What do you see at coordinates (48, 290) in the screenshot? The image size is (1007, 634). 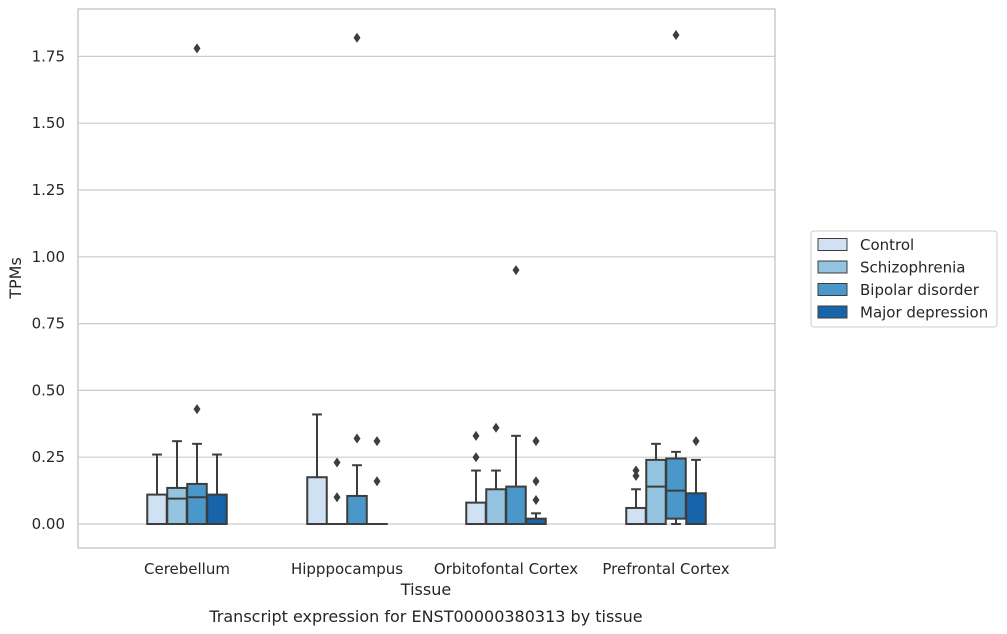 I see `y-tick-labels: 0.00 0.25 0.50 0.75 1.00 1.25 1.50 1.75` at bounding box center [48, 290].